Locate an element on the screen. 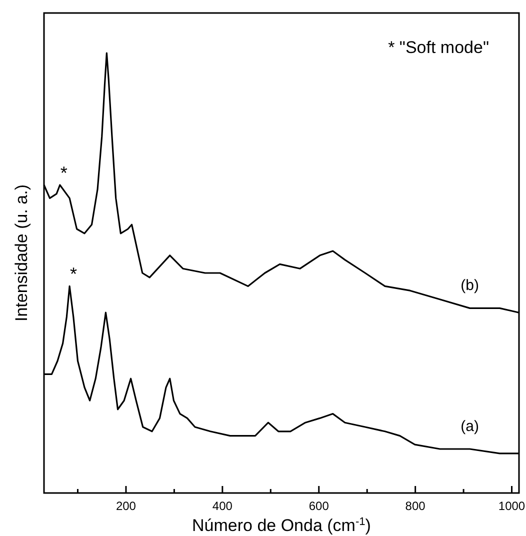 This screenshot has width=526, height=536. x-tick-label: 600 is located at coordinates (319, 506).